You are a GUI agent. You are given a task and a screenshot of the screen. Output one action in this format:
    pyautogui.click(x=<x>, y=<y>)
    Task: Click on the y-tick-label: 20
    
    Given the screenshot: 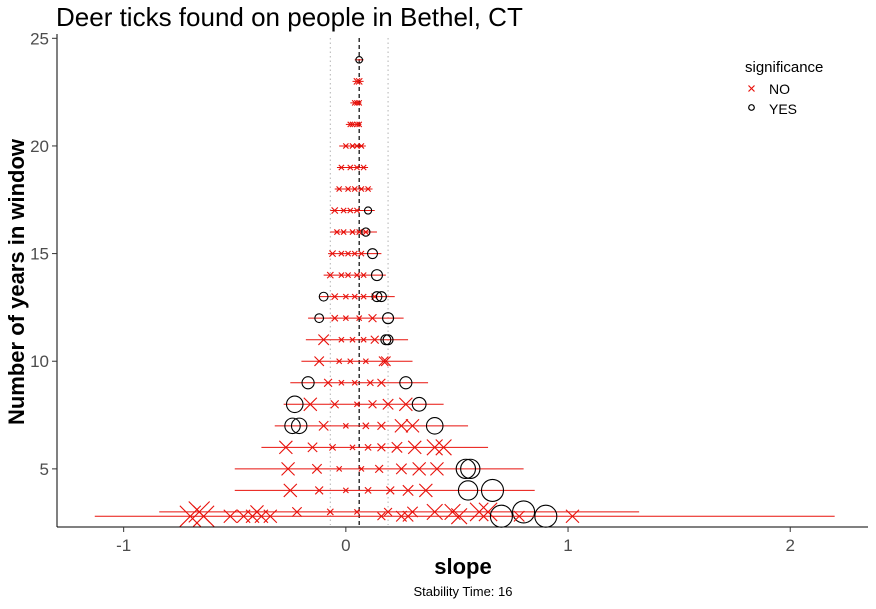 What is the action you would take?
    pyautogui.click(x=39, y=146)
    